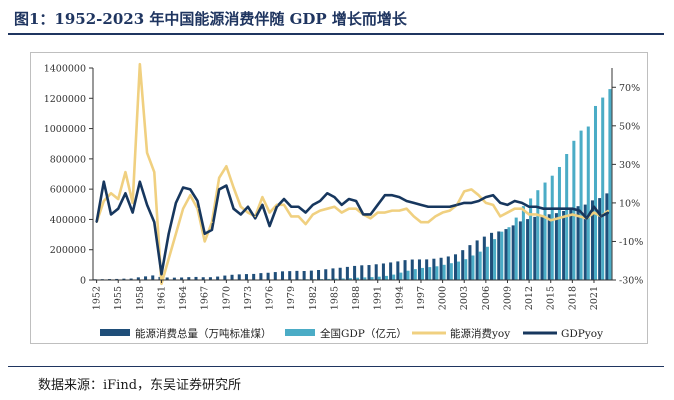  What do you see at coordinates (455, 267) in the screenshot?
I see `bar-energy-total-2002` at bounding box center [455, 267].